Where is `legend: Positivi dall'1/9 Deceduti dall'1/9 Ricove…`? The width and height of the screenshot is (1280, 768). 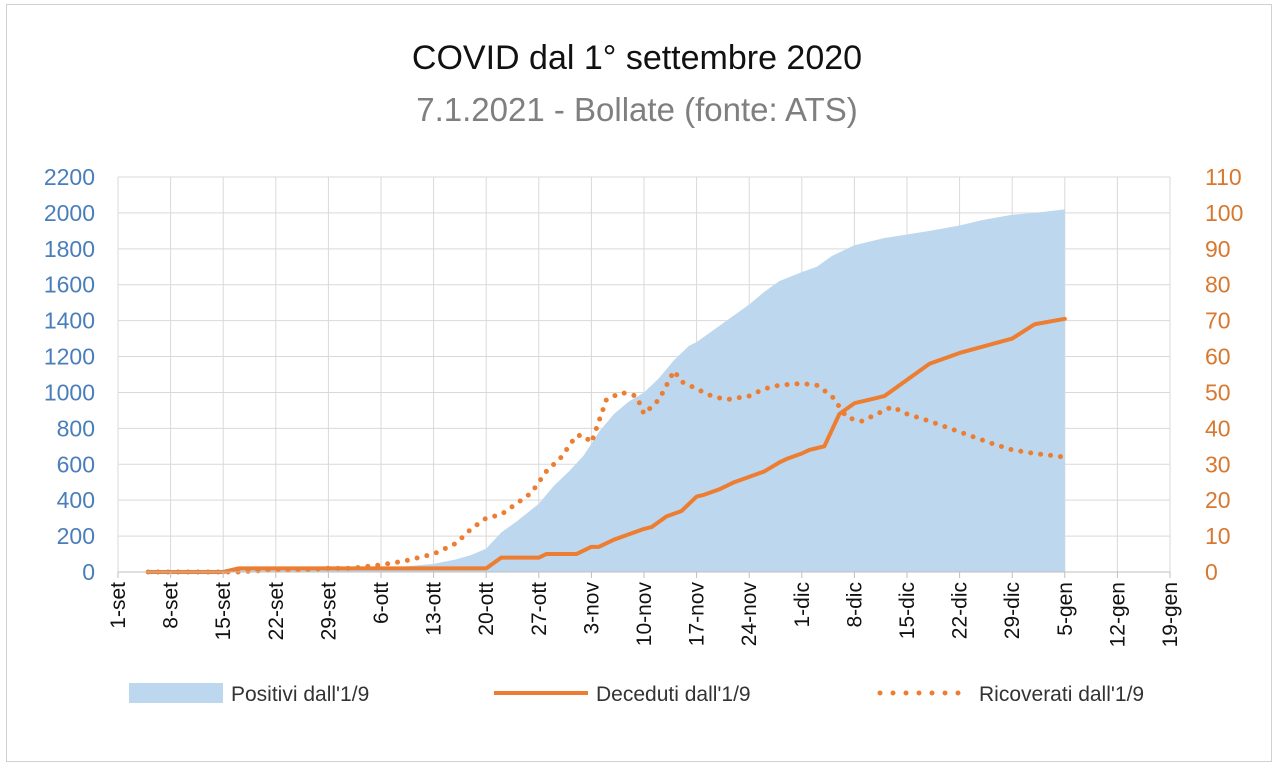
legend: Positivi dall'1/9 Deceduti dall'1/9 Ricove… is located at coordinates (636, 694).